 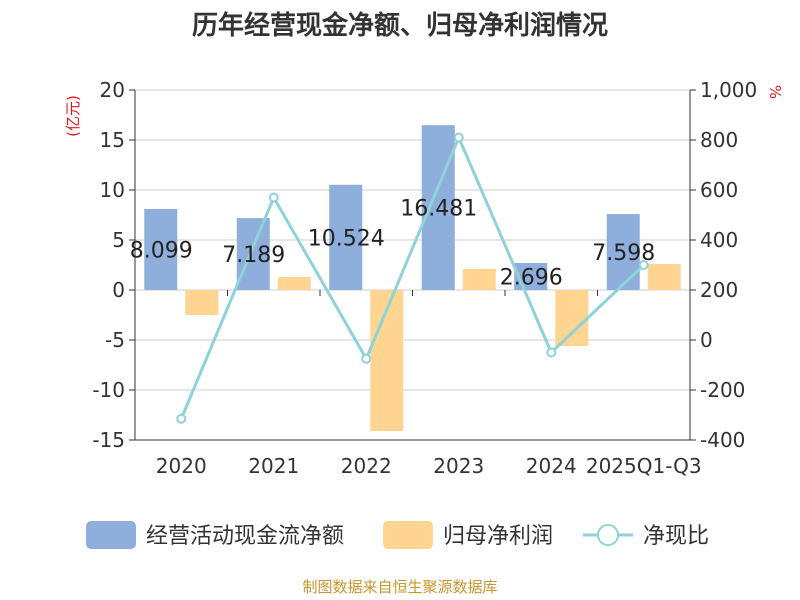 I want to click on x-tick-label: 2024, so click(x=551, y=466).